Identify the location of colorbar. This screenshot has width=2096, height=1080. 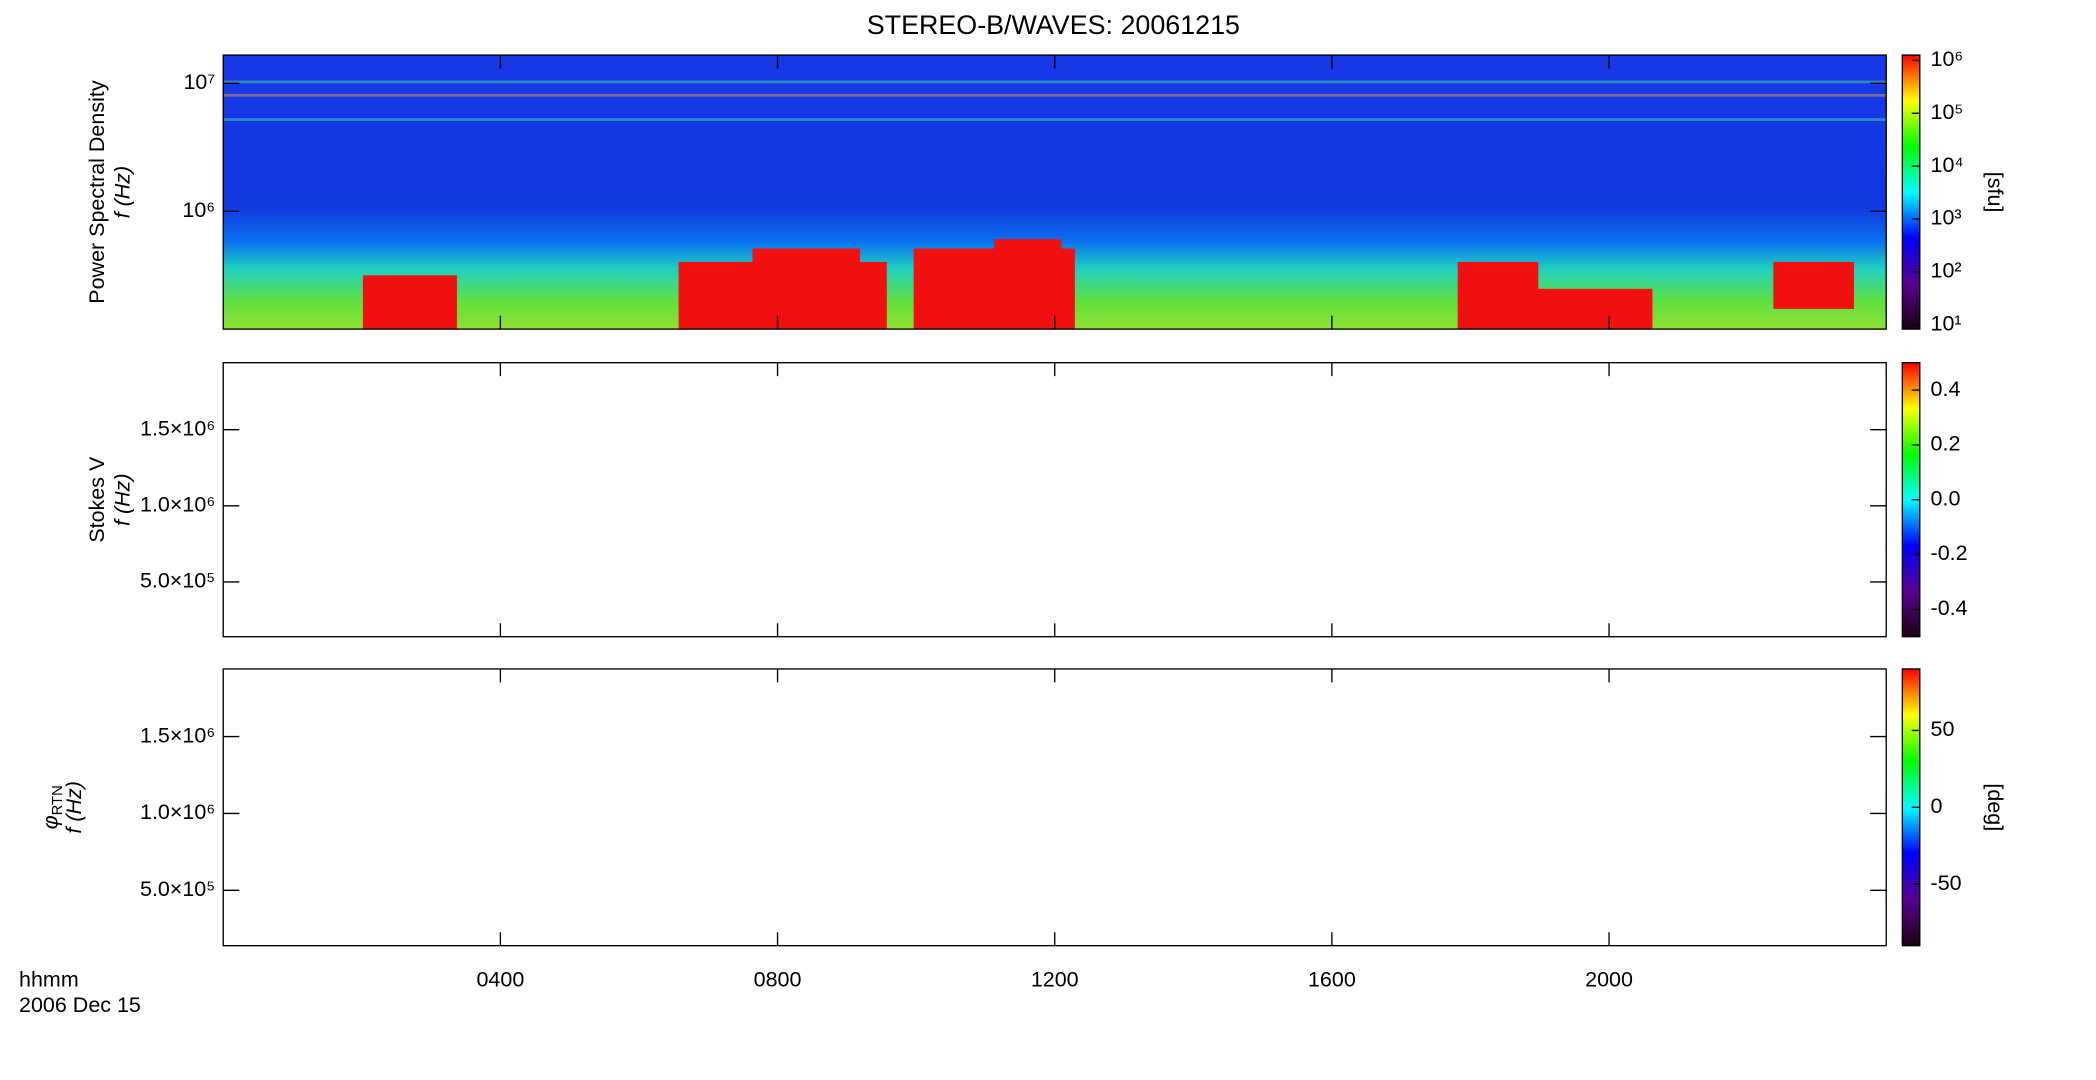
(1911, 192).